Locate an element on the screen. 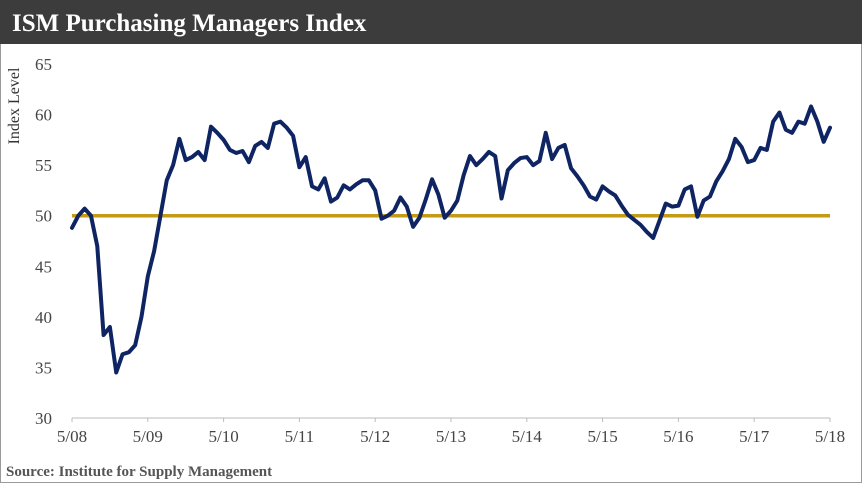 The height and width of the screenshot is (483, 862). x-tick-label: 5/11 is located at coordinates (300, 436).